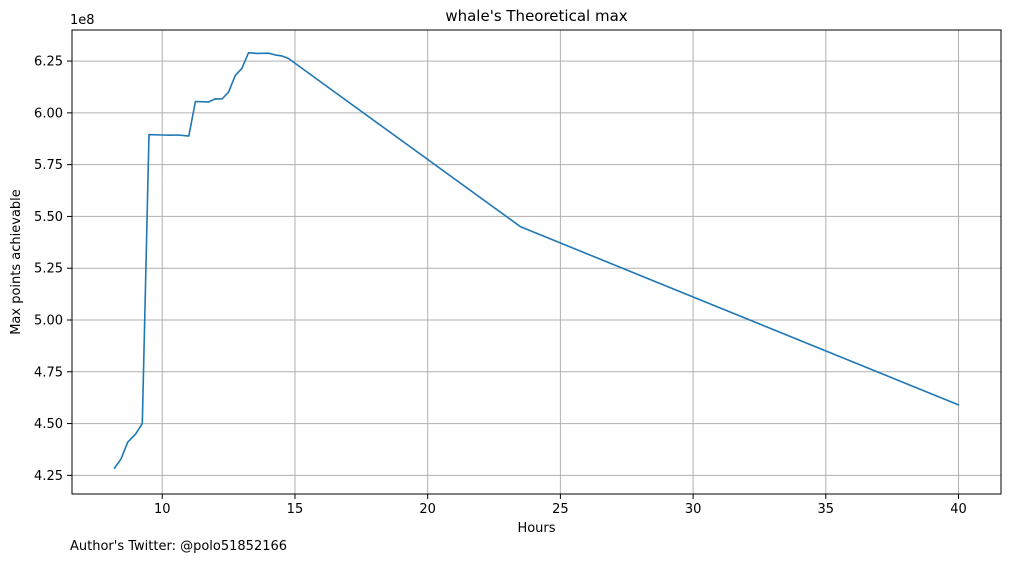 This screenshot has width=1010, height=562. I want to click on x-tick-label: 35, so click(826, 509).